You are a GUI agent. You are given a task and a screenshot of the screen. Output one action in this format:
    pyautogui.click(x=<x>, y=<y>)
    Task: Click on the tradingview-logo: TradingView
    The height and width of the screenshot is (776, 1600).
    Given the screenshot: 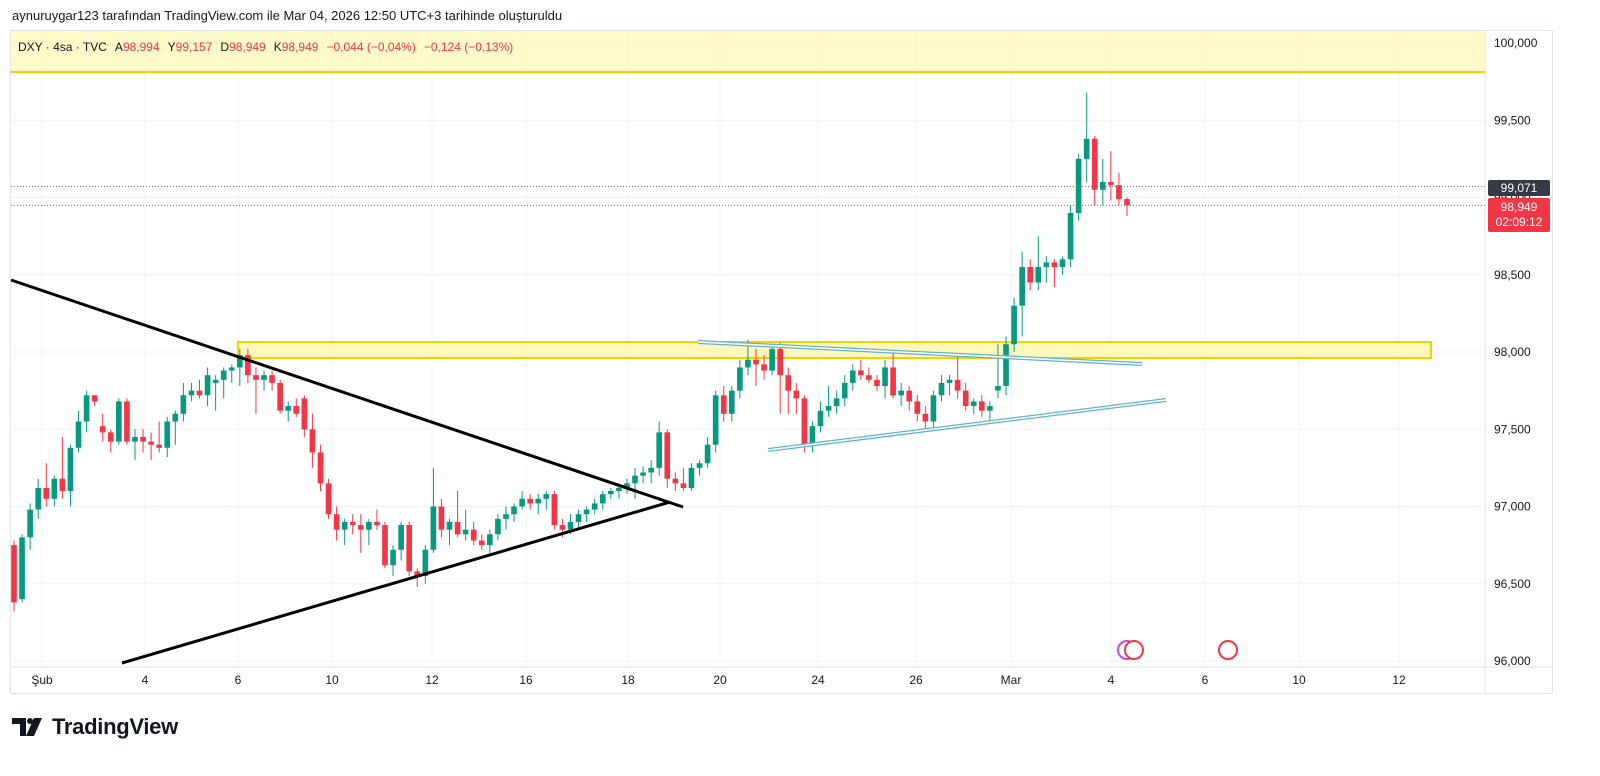 What is the action you would take?
    pyautogui.click(x=95, y=727)
    